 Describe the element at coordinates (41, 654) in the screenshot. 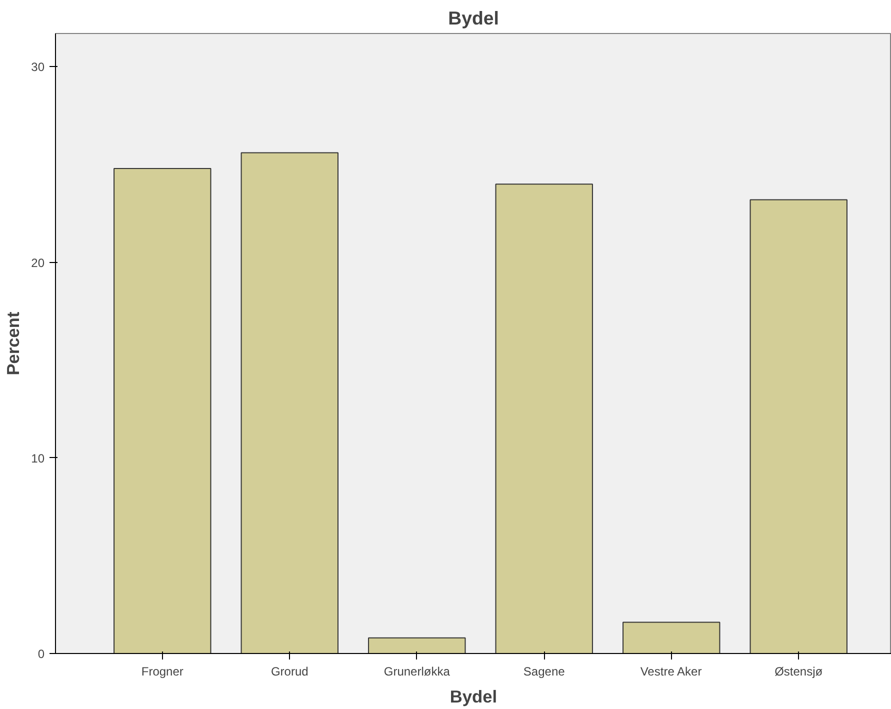

I see `y-tick-label: 0` at that location.